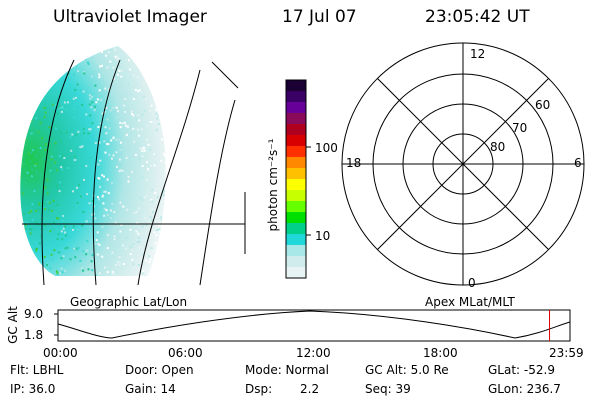  Describe the element at coordinates (524, 389) in the screenshot. I see `glon-info: GLon: 236.7` at that location.